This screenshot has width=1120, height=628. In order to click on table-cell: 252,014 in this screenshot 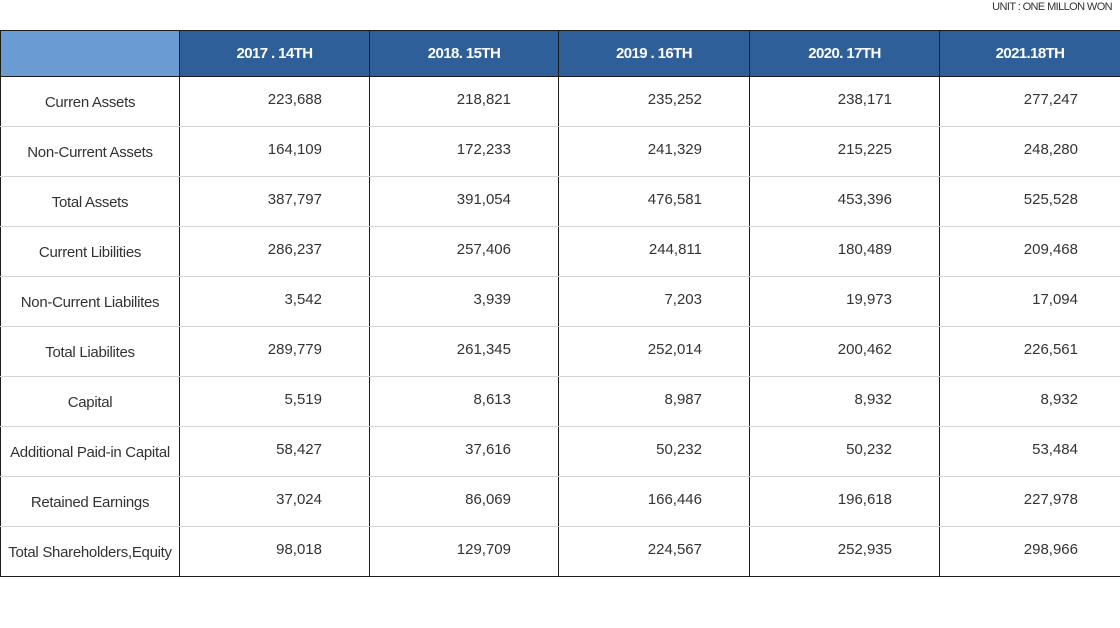, I will do `click(654, 351)`.